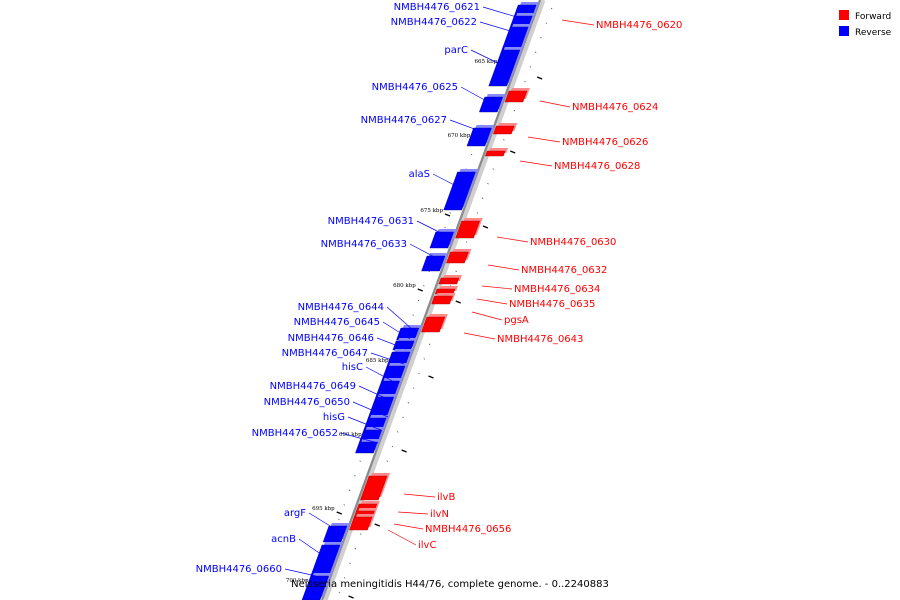 This screenshot has height=600, width=900. Describe the element at coordinates (639, 25) in the screenshot. I see `forward-gene-label: NMBH4476_0620` at that location.